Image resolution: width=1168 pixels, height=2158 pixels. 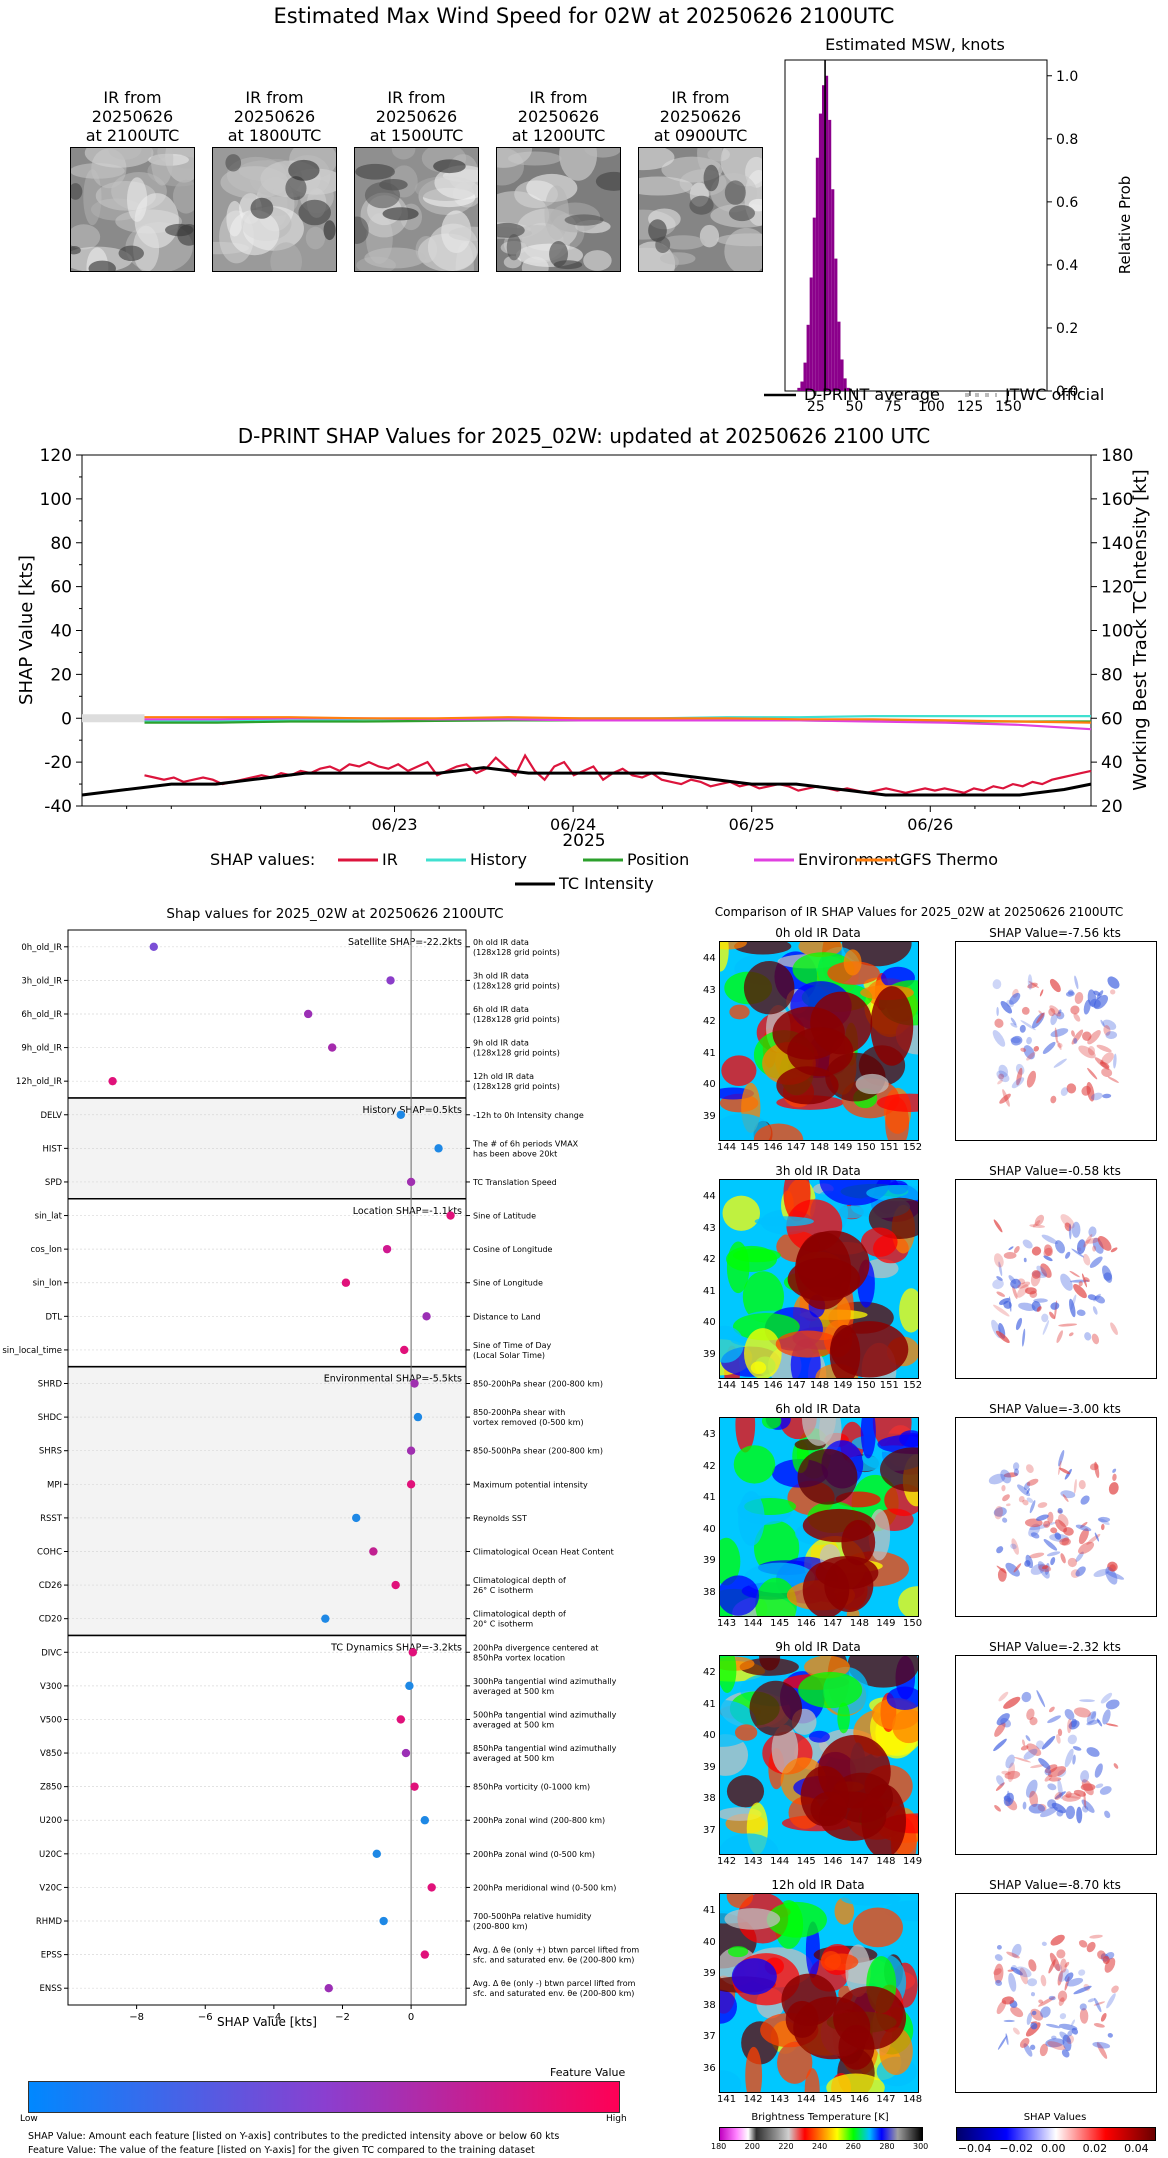 I want to click on y-tick-label: 40, so click(x=61, y=632).